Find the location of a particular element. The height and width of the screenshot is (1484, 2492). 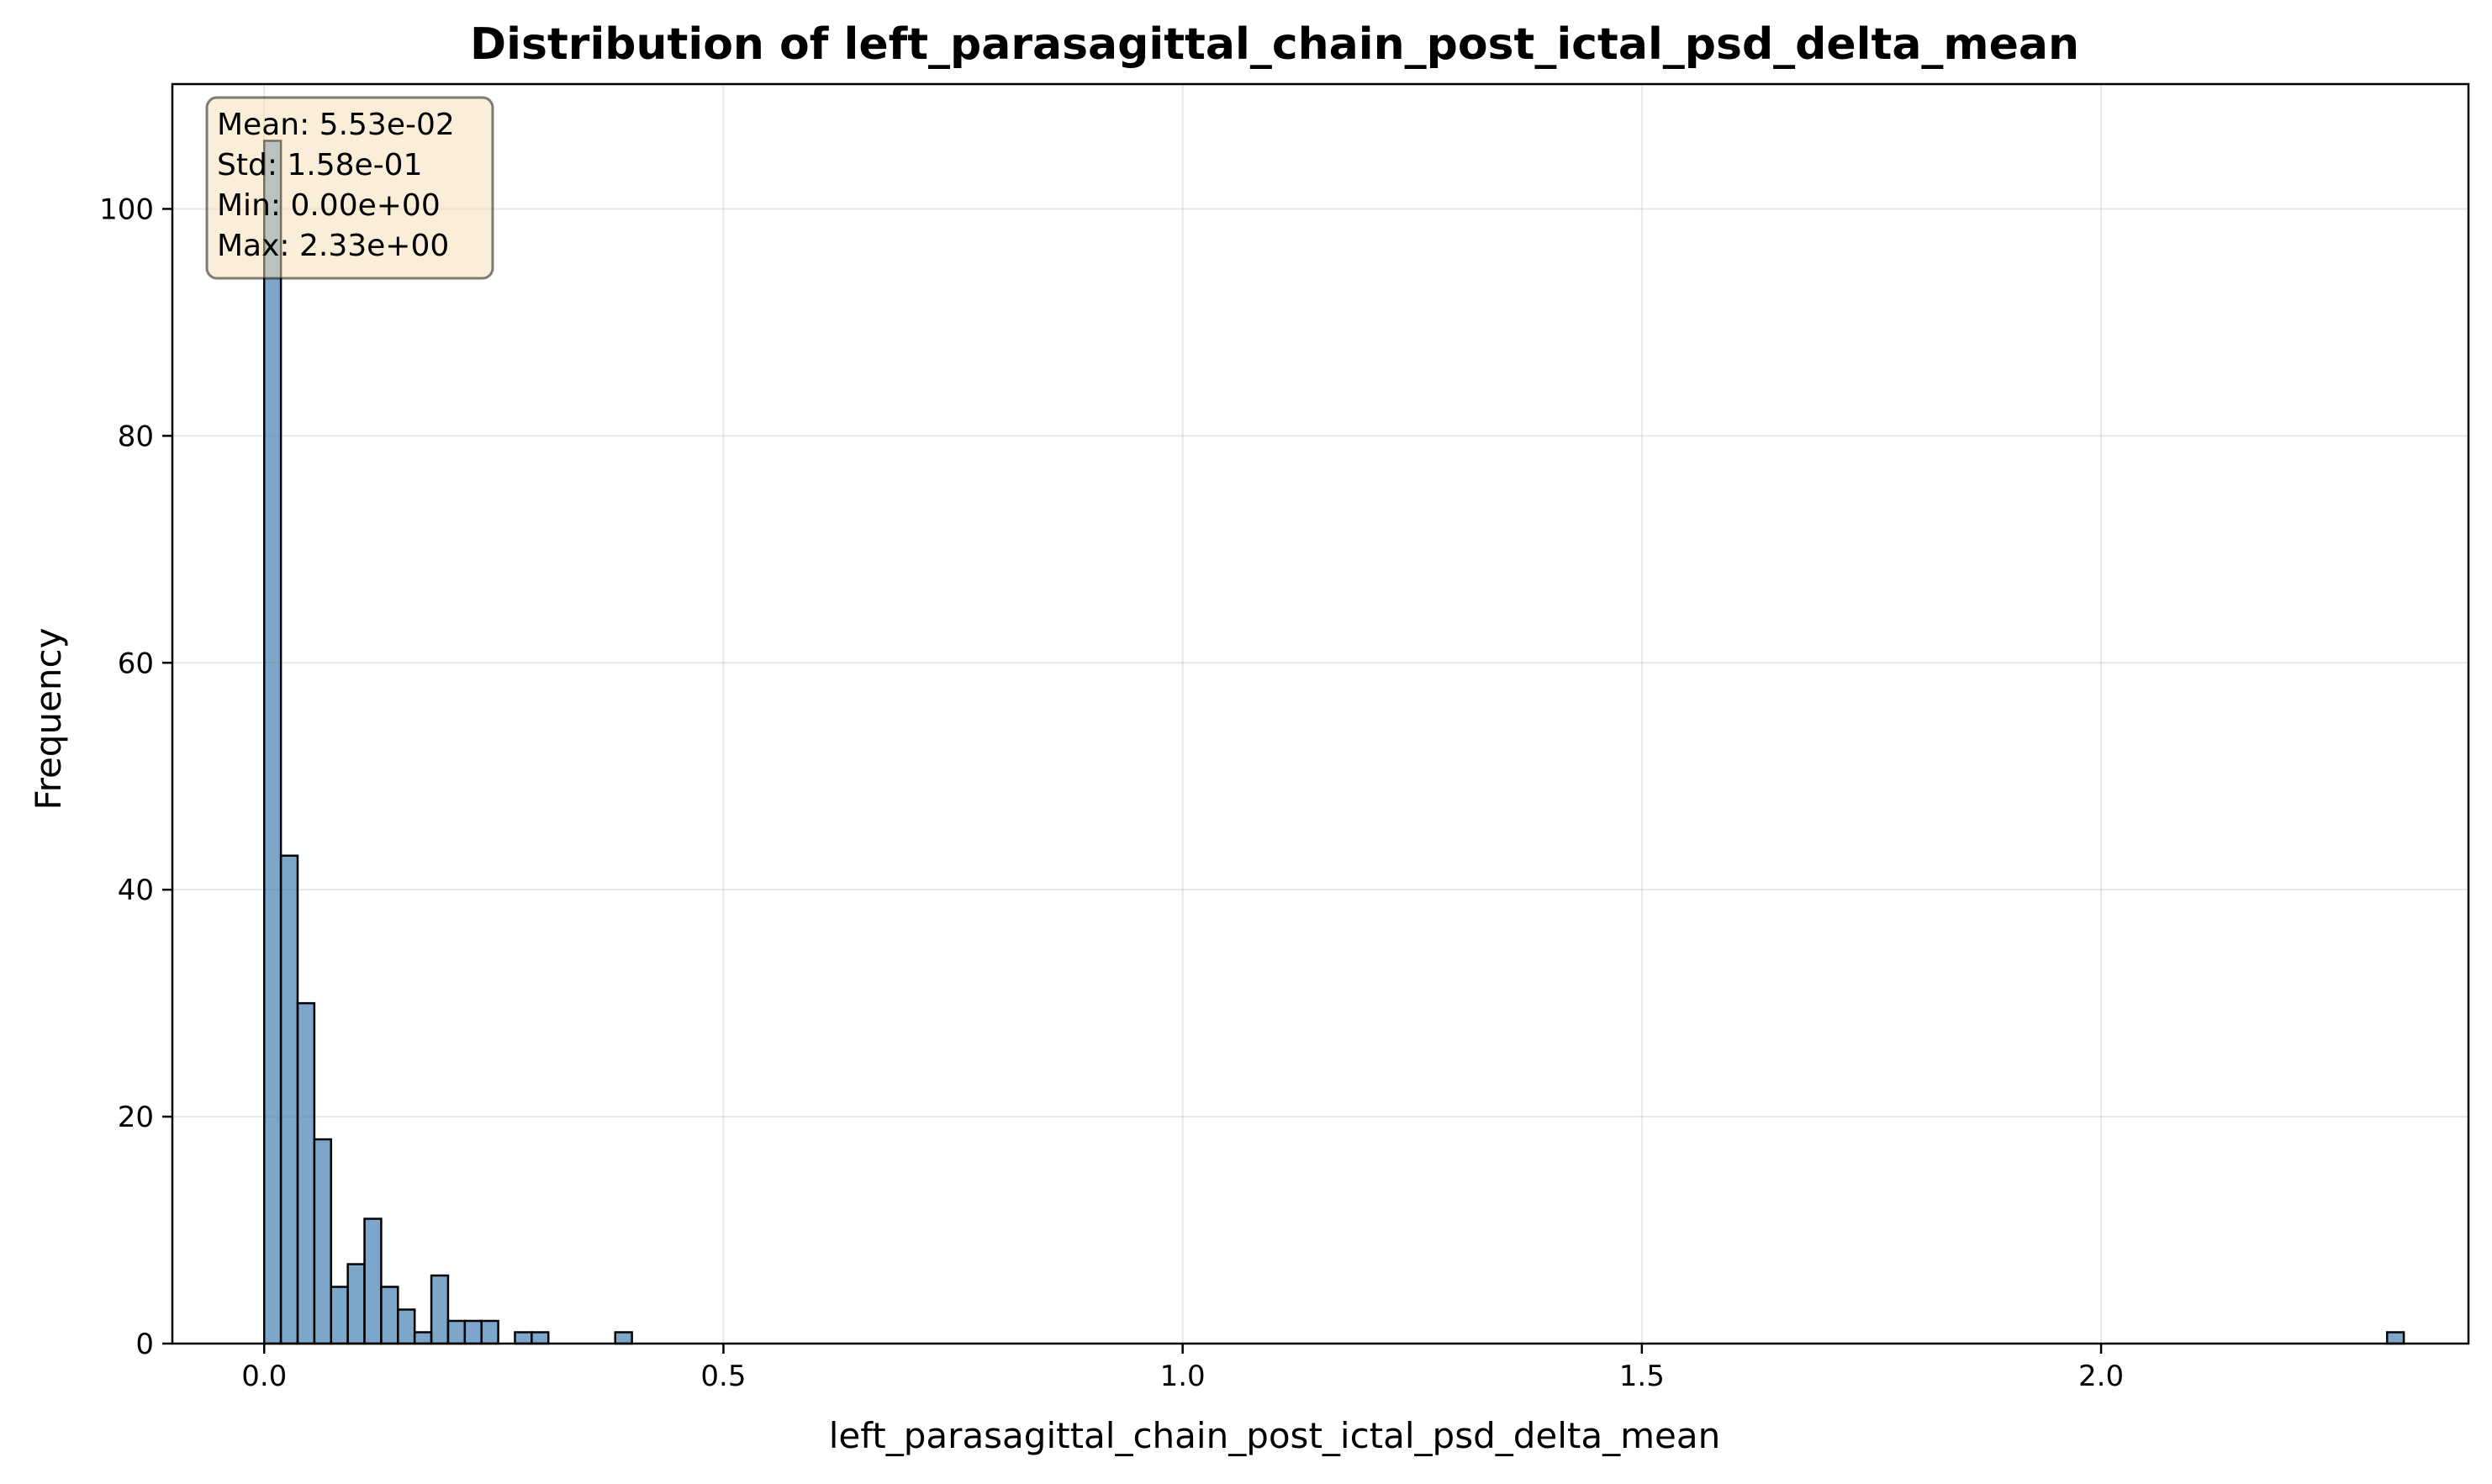

x-tick-label: 2.0 is located at coordinates (2101, 1376).